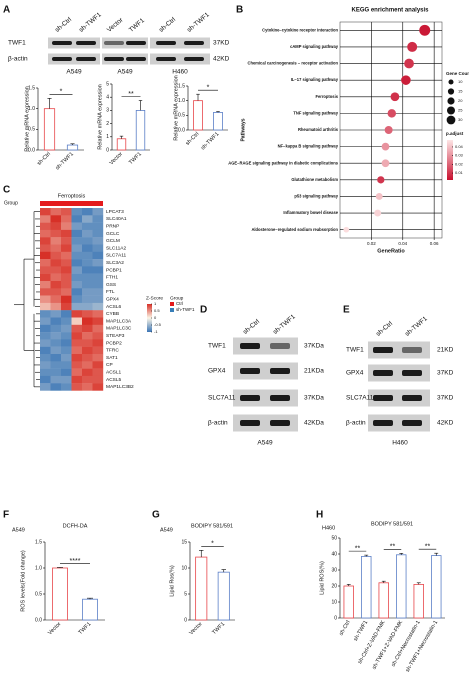 The height and width of the screenshot is (685, 469). Describe the element at coordinates (156, 331) in the screenshot. I see `colorbar-label: -1` at that location.